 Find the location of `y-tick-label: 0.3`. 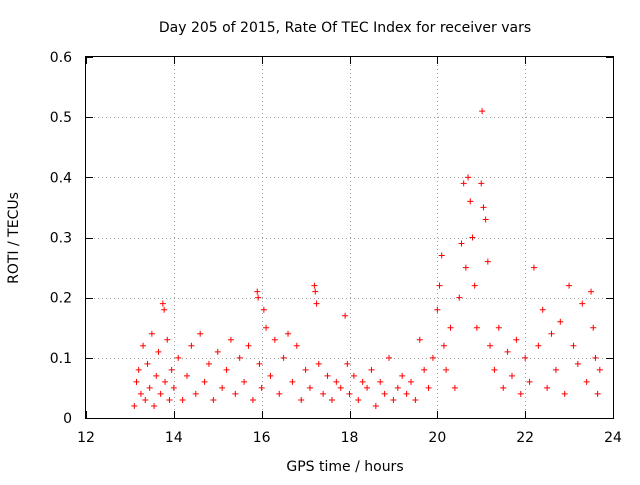

y-tick-label: 0.3 is located at coordinates (61, 239).